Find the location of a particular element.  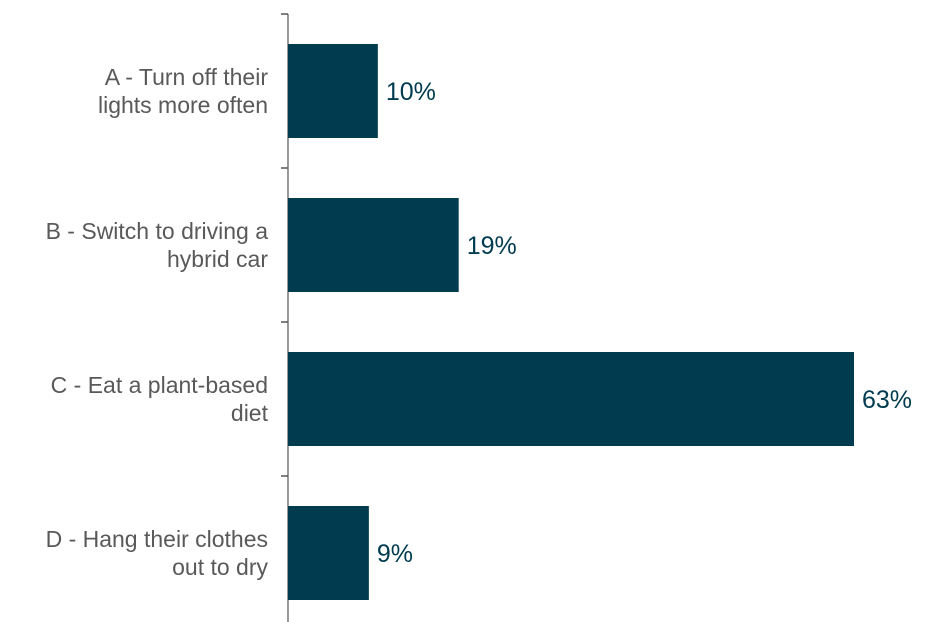

data-label: 63% is located at coordinates (887, 400).